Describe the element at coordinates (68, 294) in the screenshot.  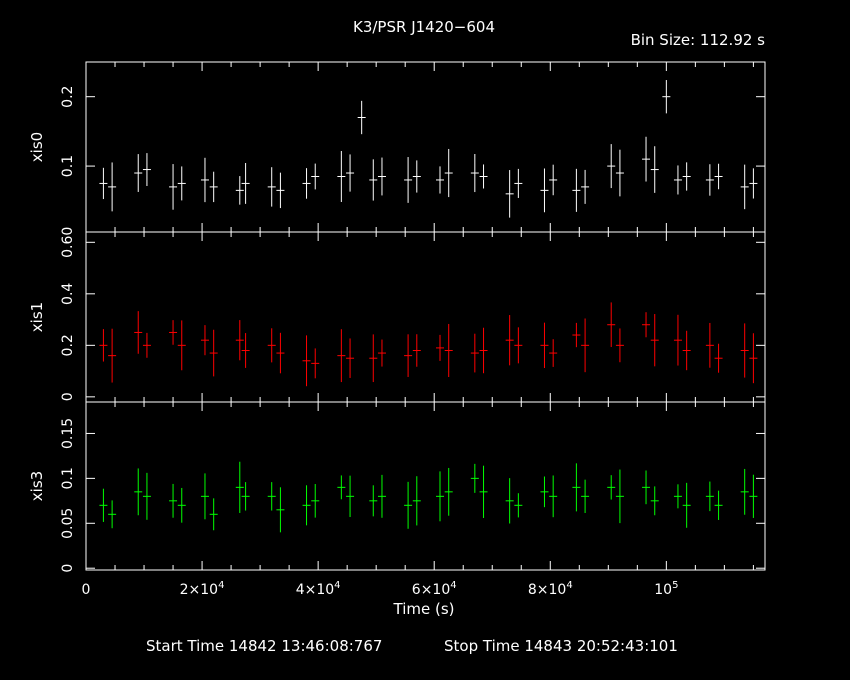
I see `y-tick-label: 0.4` at that location.